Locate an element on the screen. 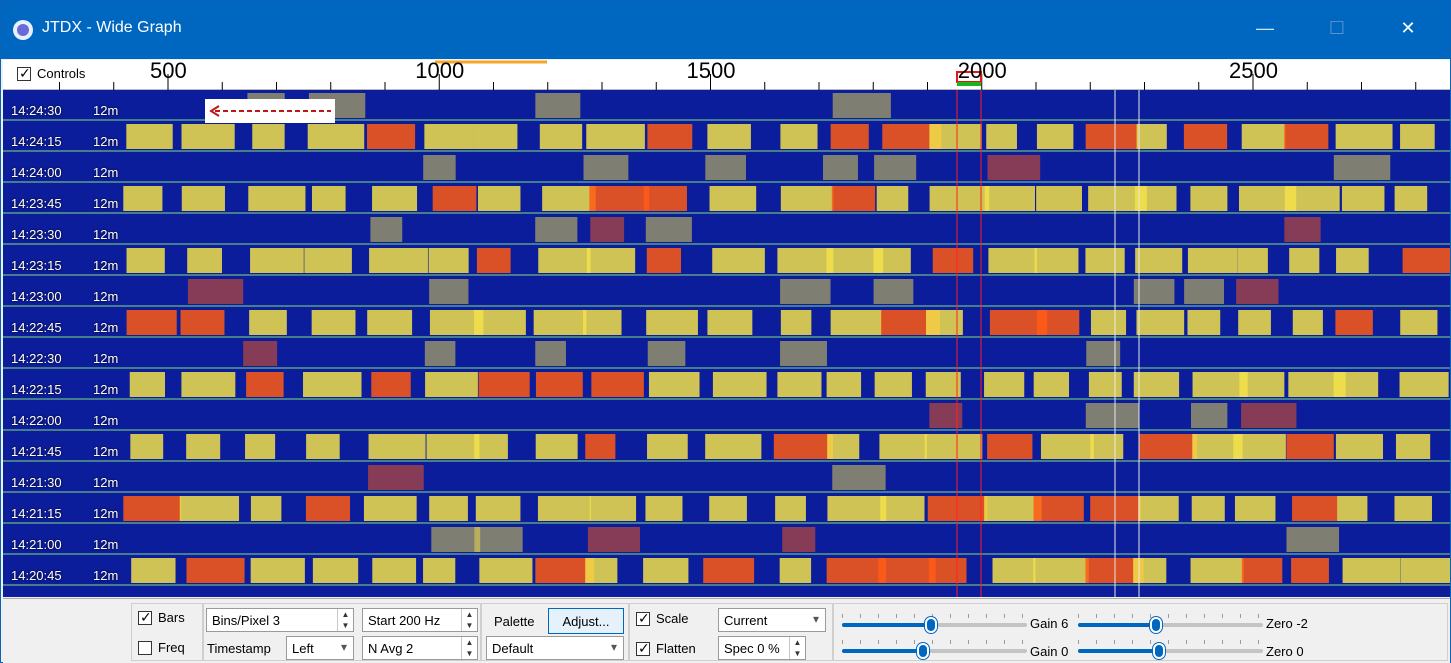 This screenshot has height=663, width=1451. zero-bottom-slider is located at coordinates (1170, 649).